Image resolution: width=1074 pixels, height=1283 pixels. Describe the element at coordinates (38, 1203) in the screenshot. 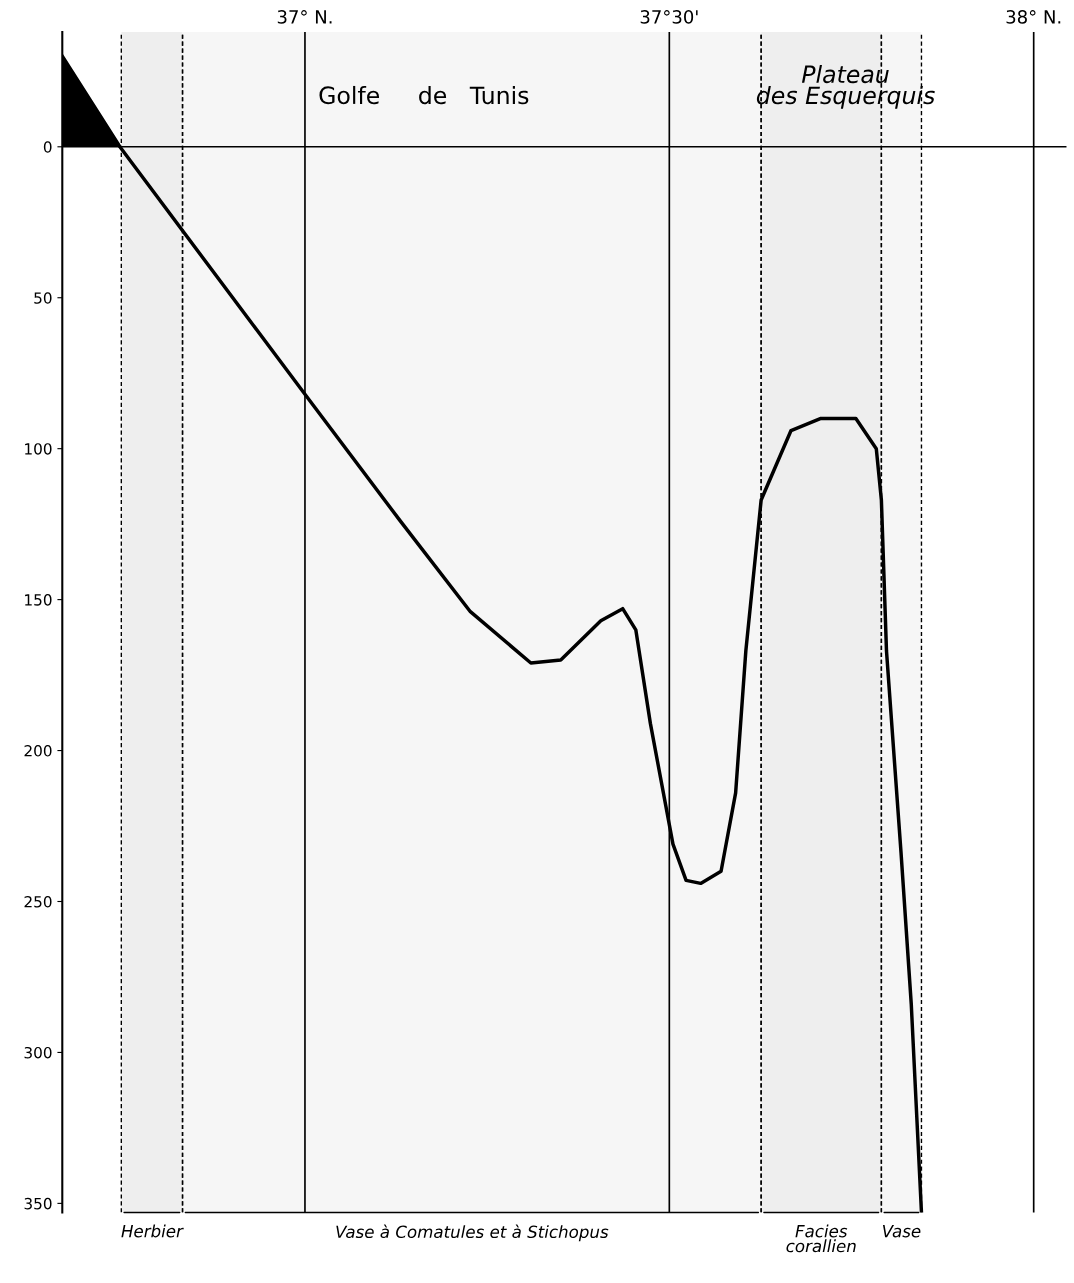

I see `y-tick-label: 350` at that location.